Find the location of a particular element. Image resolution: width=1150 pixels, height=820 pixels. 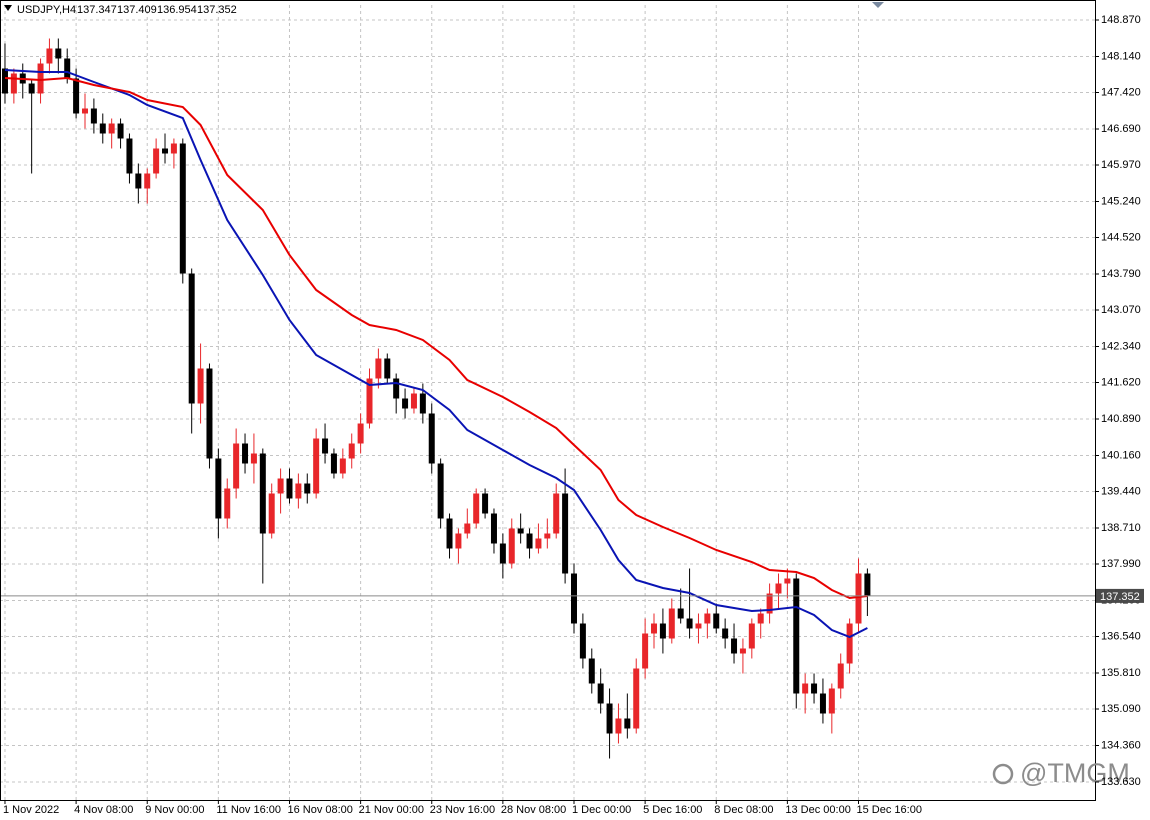

y-tick-label: 147.420 is located at coordinates (1121, 92).